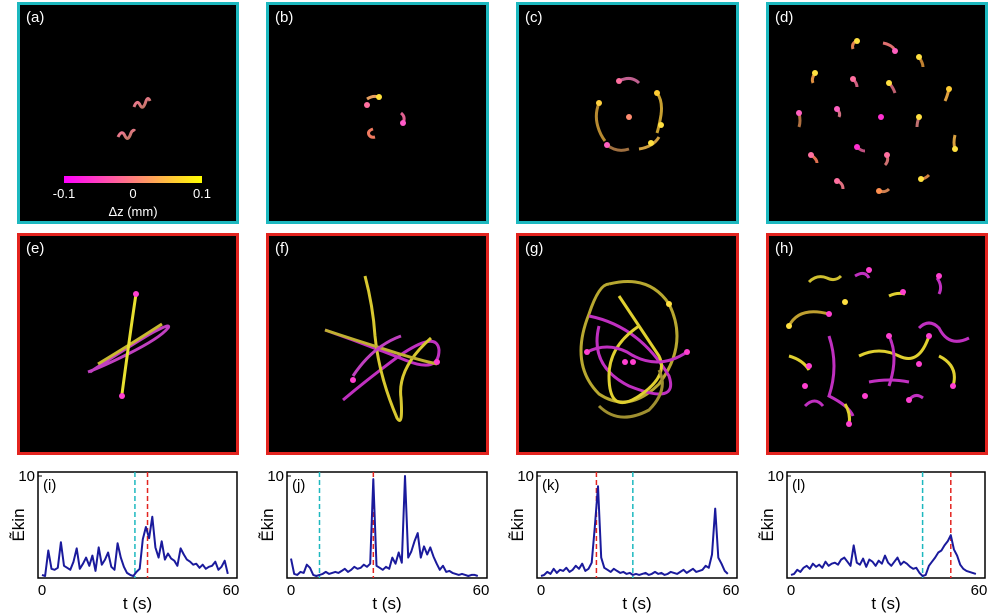 The height and width of the screenshot is (613, 997). Describe the element at coordinates (534, 17) in the screenshot. I see `panel-label: (c)` at that location.